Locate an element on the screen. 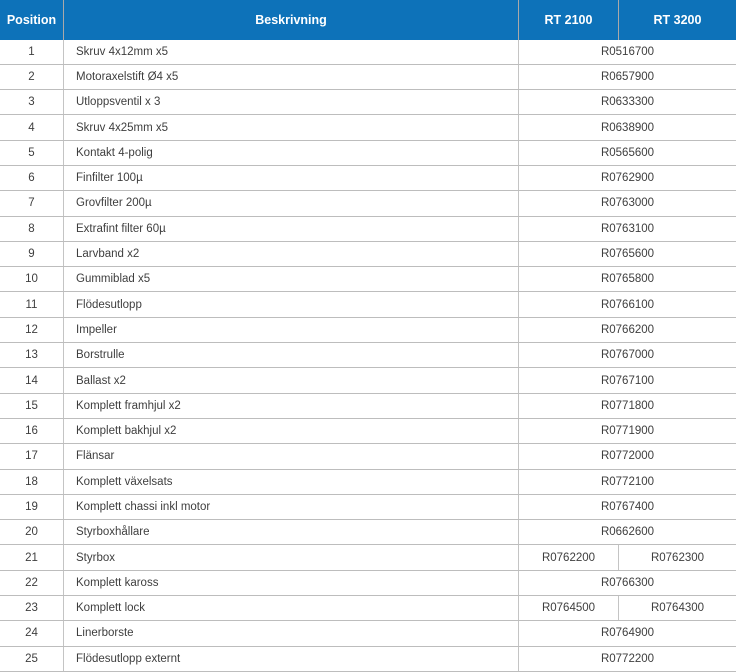 The height and width of the screenshot is (672, 736). description-cell: Komplett bakhjul x2 is located at coordinates (290, 431).